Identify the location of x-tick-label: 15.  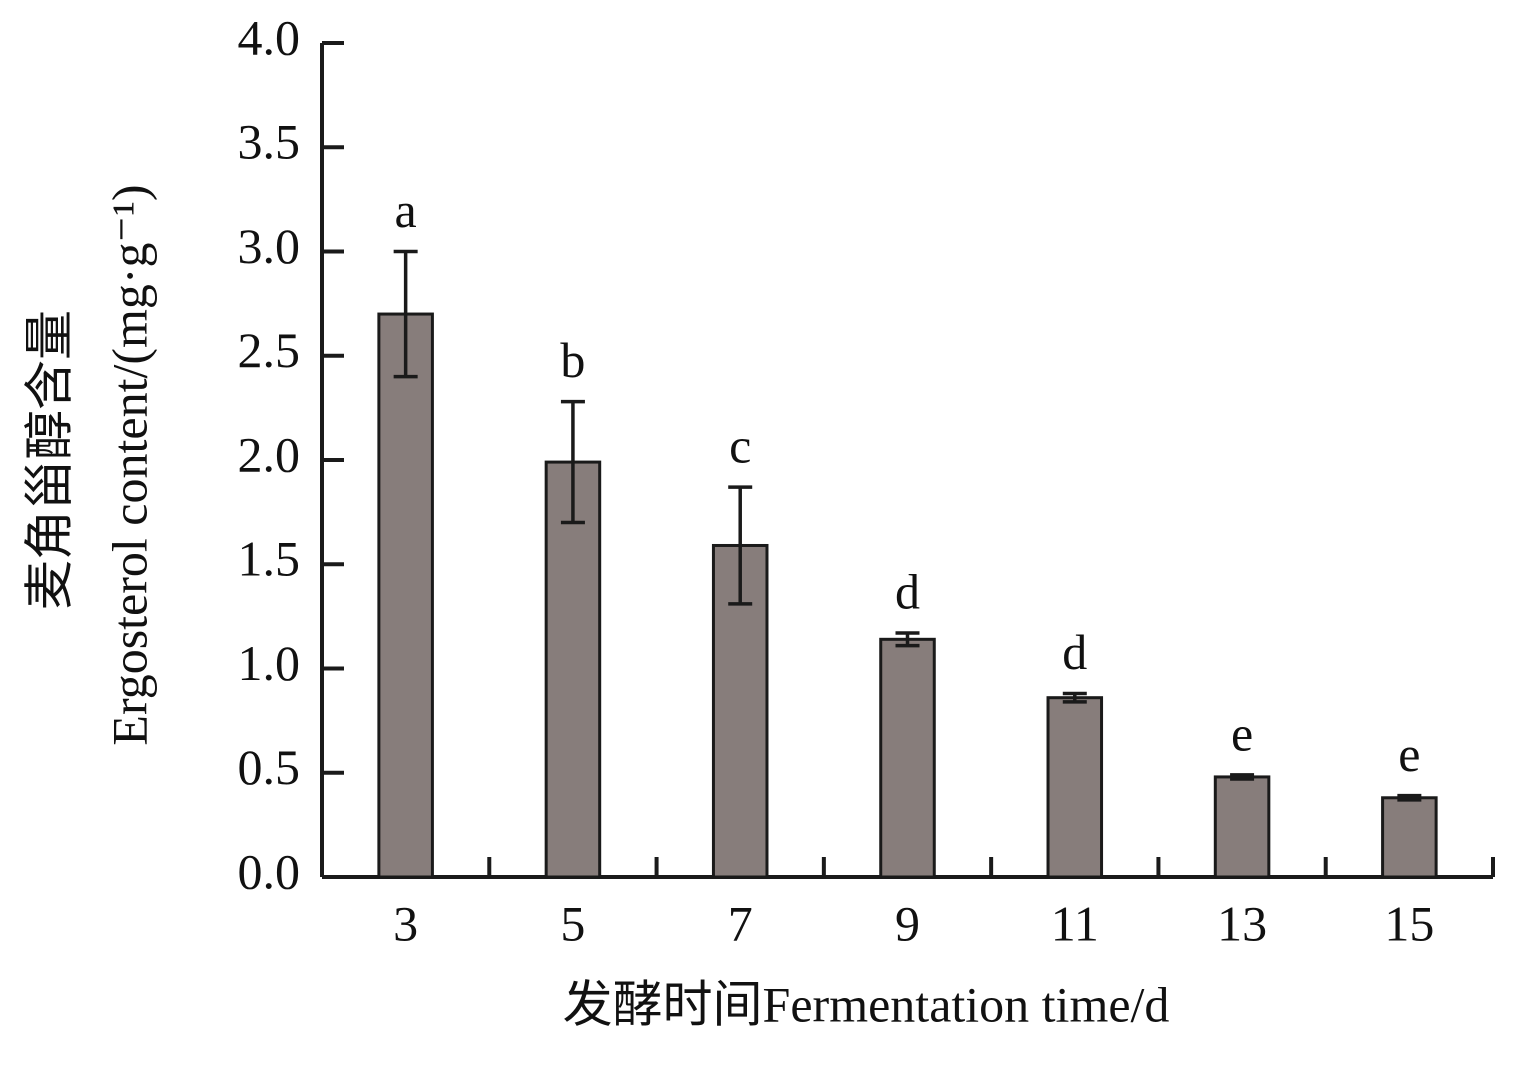
(1409, 923).